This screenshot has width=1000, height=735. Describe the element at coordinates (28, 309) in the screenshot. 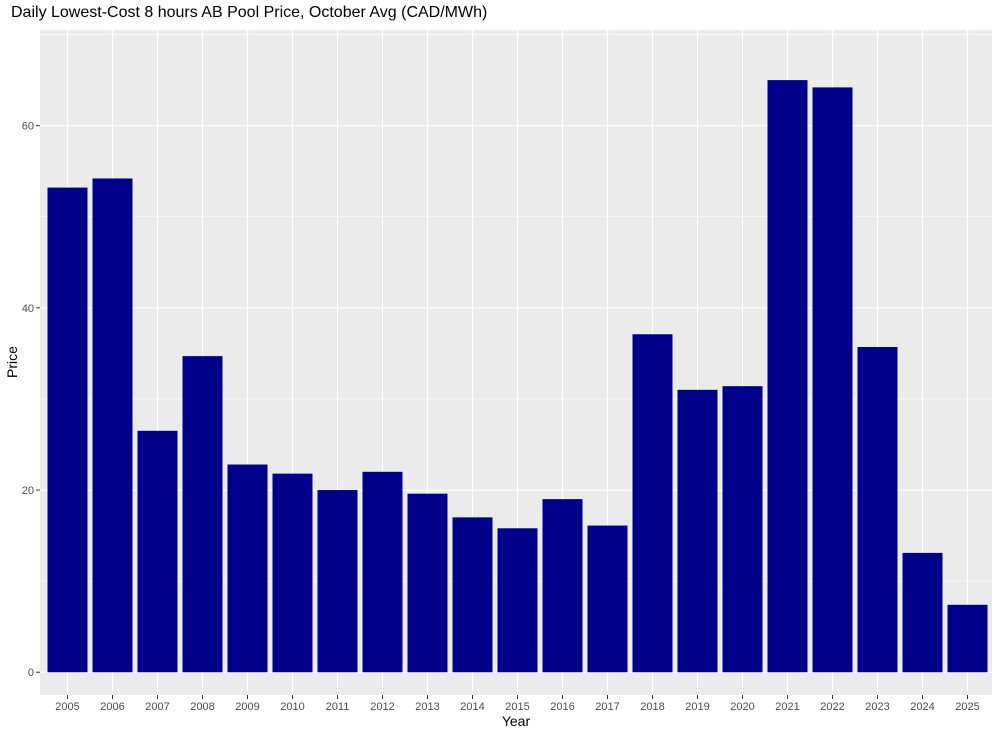

I see `y-tick-label: 40` at that location.